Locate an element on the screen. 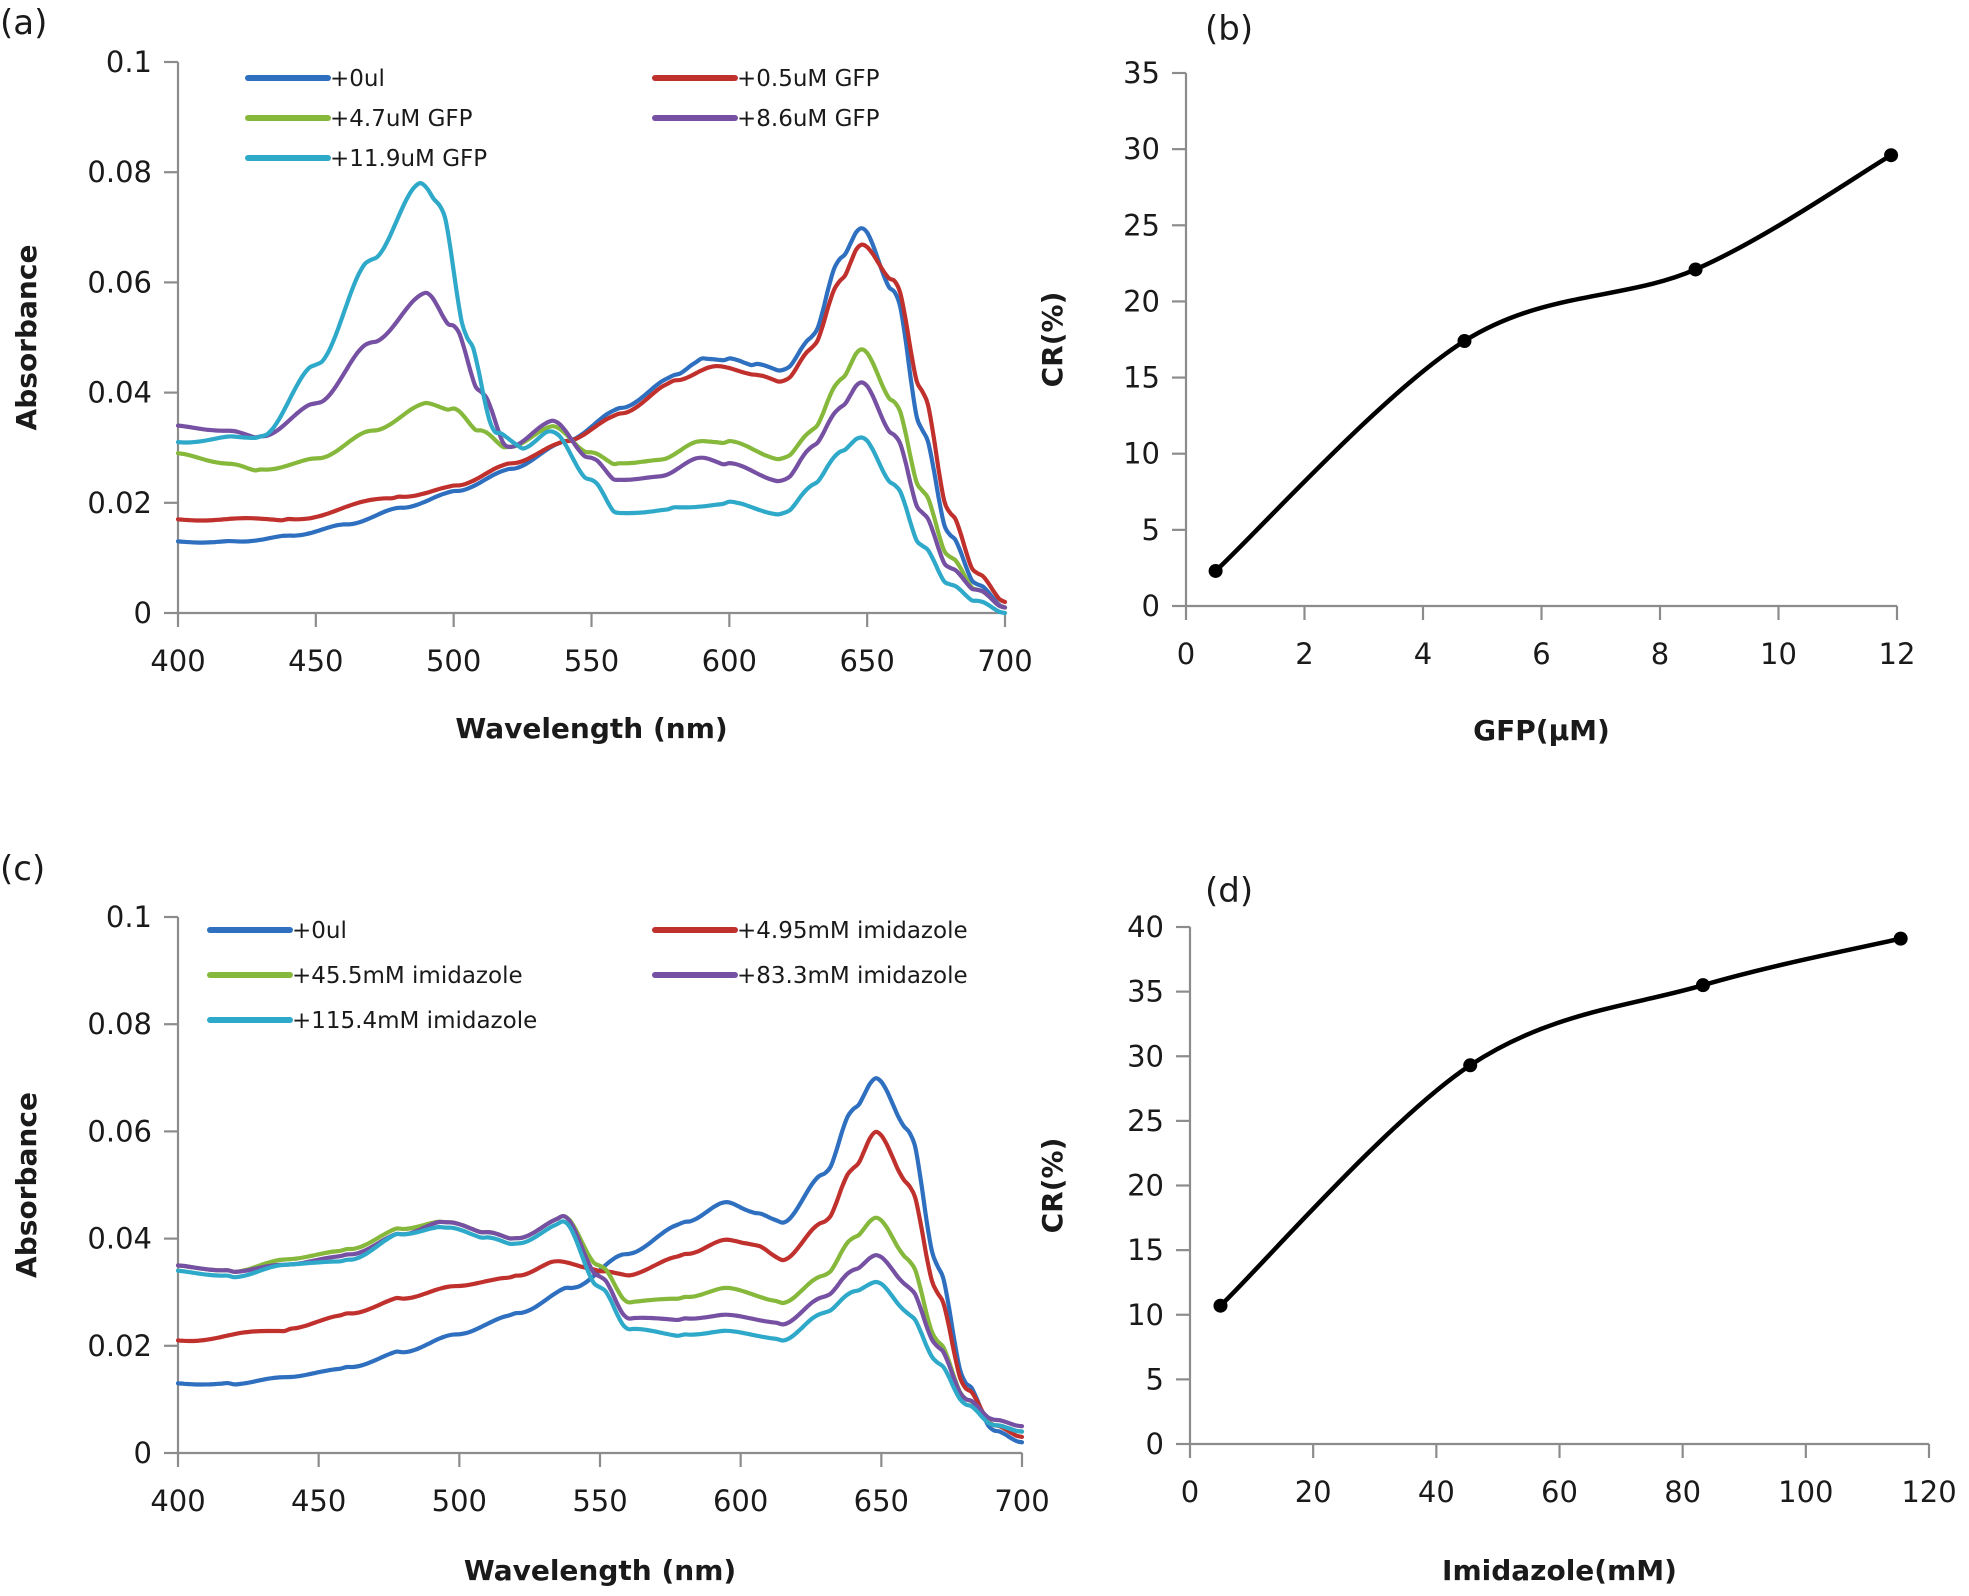  legend-item: +4.7uM GFP is located at coordinates (359, 119).